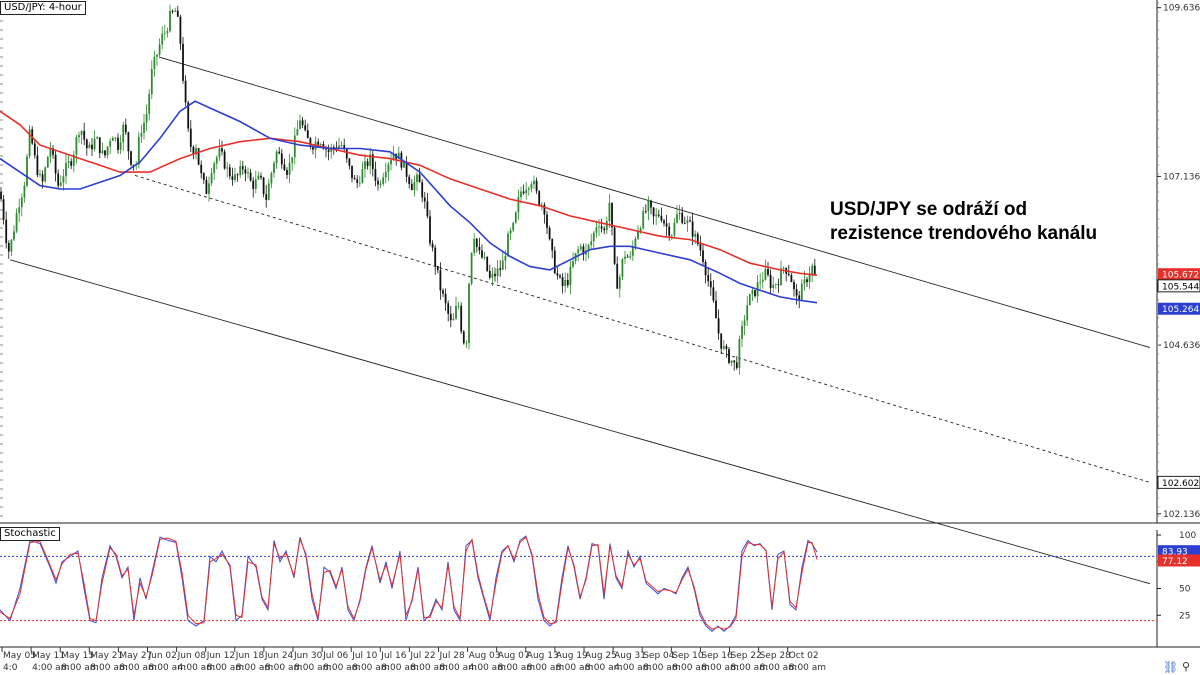 This screenshot has height=675, width=1200. I want to click on date-label: Jun 24, so click(279, 656).